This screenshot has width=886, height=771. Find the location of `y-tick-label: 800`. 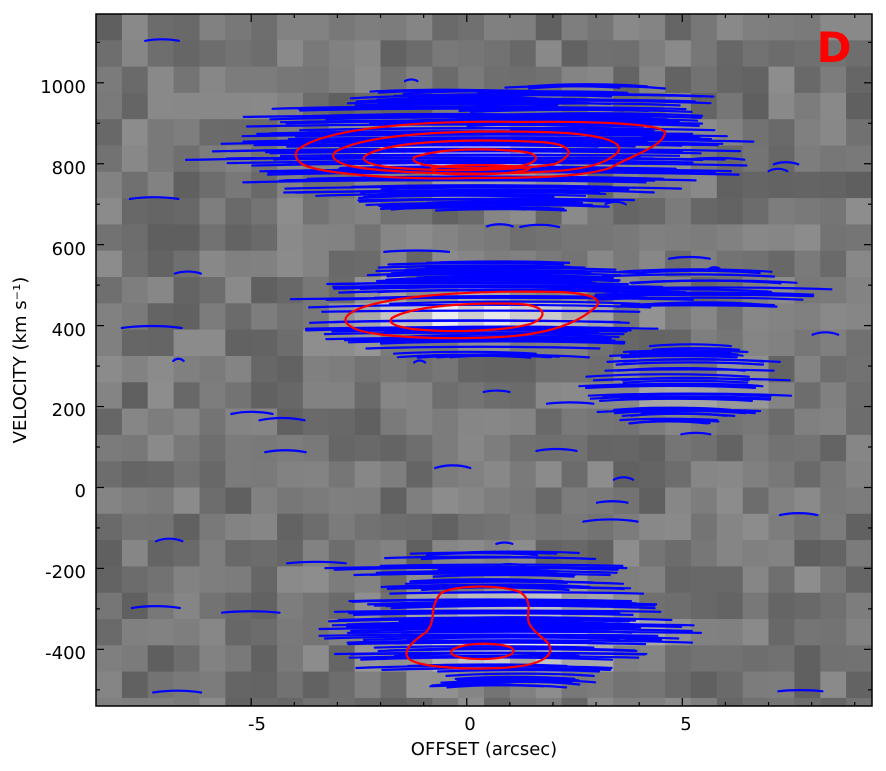

y-tick-label: 800 is located at coordinates (69, 168).